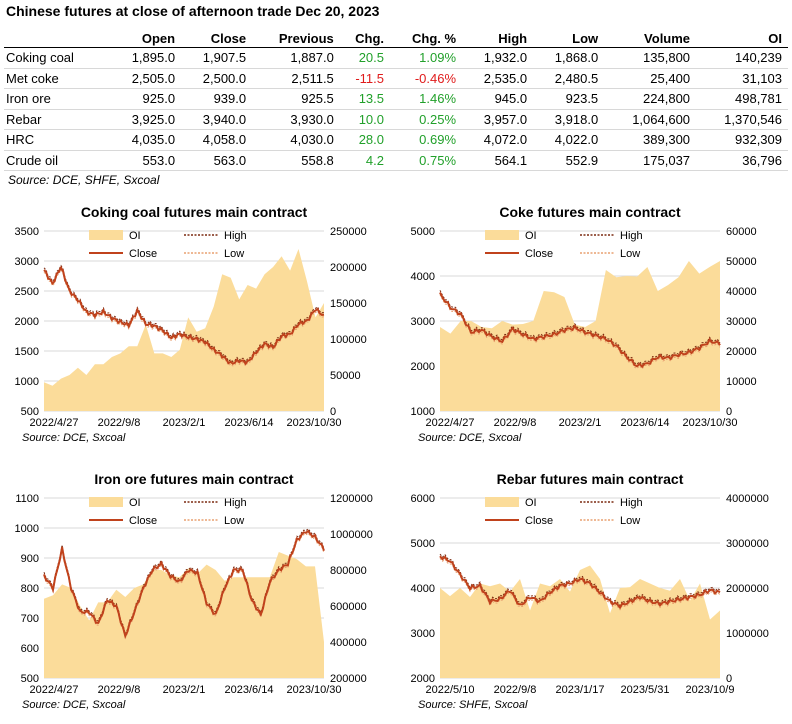 Image resolution: width=792 pixels, height=724 pixels. I want to click on cell-chg: 28.0, so click(371, 140).